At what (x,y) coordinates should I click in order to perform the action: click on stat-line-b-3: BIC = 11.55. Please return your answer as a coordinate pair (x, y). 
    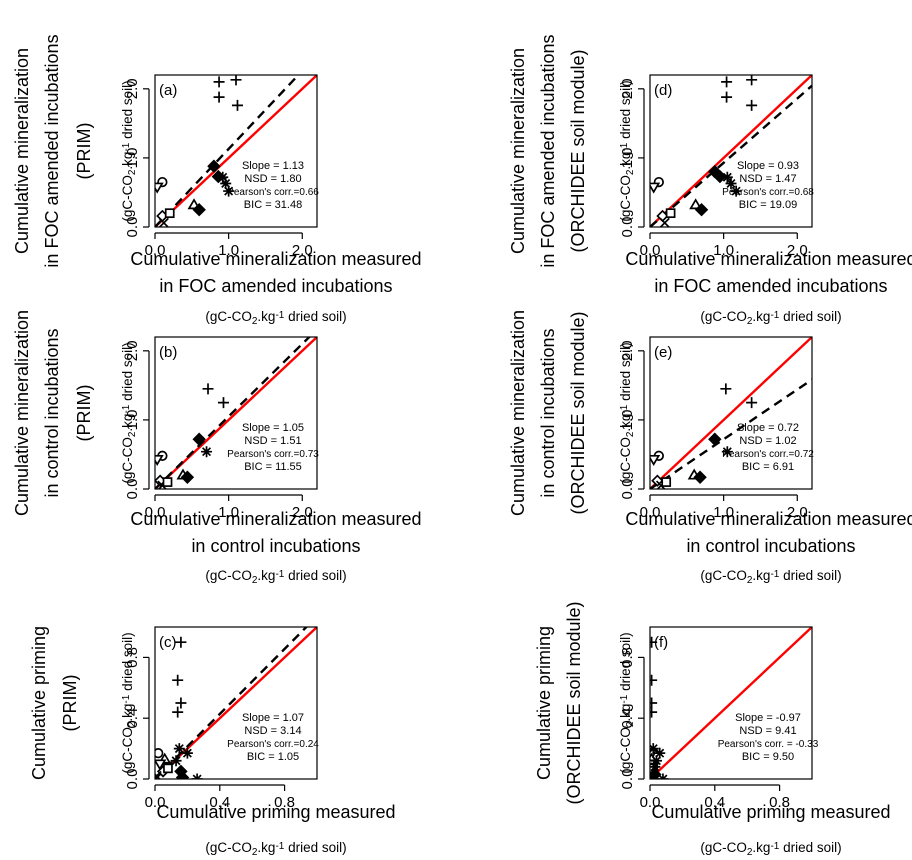
    Looking at the image, I should click on (273, 467).